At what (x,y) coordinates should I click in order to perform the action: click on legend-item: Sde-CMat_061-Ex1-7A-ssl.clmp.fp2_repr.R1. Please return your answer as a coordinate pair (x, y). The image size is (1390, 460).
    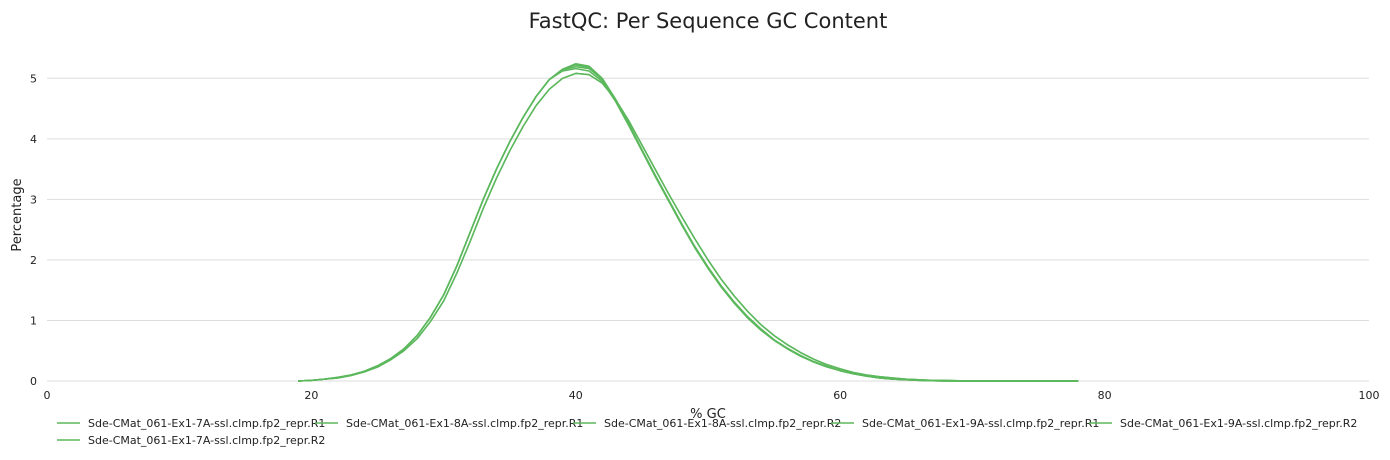
    Looking at the image, I should click on (191, 423).